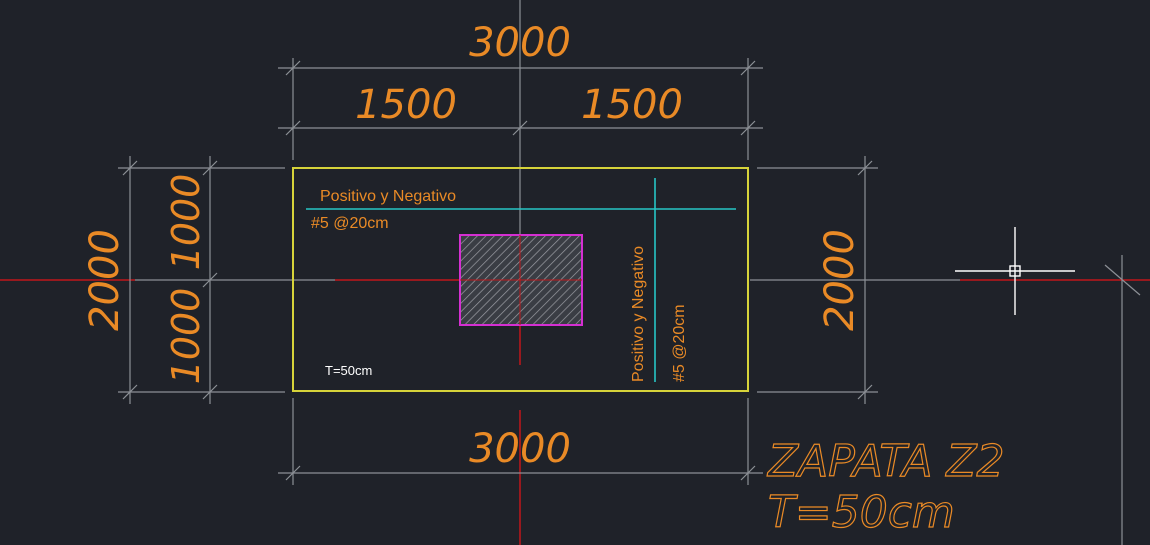  What do you see at coordinates (520, 43) in the screenshot?
I see `dim-top-total: 3000` at bounding box center [520, 43].